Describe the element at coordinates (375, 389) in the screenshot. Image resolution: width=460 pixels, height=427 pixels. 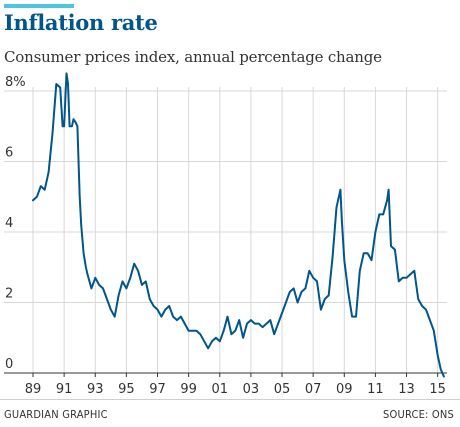
I see `x-tick-label: 11` at that location.